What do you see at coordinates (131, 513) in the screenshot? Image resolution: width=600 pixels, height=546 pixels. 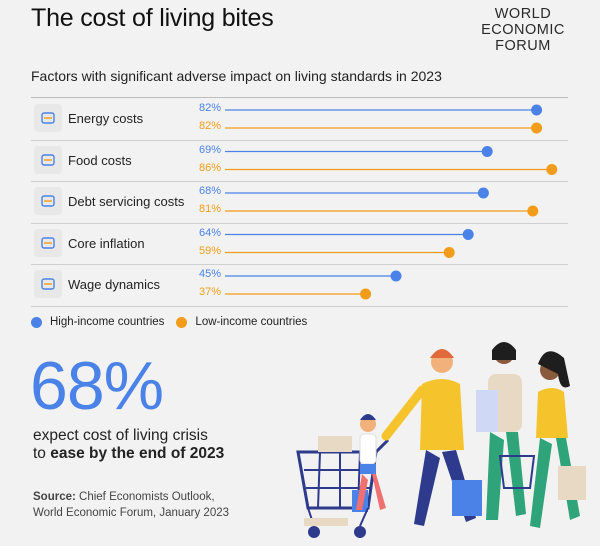 I see `source-line2: World Economic Forum, January 2023` at bounding box center [131, 513].